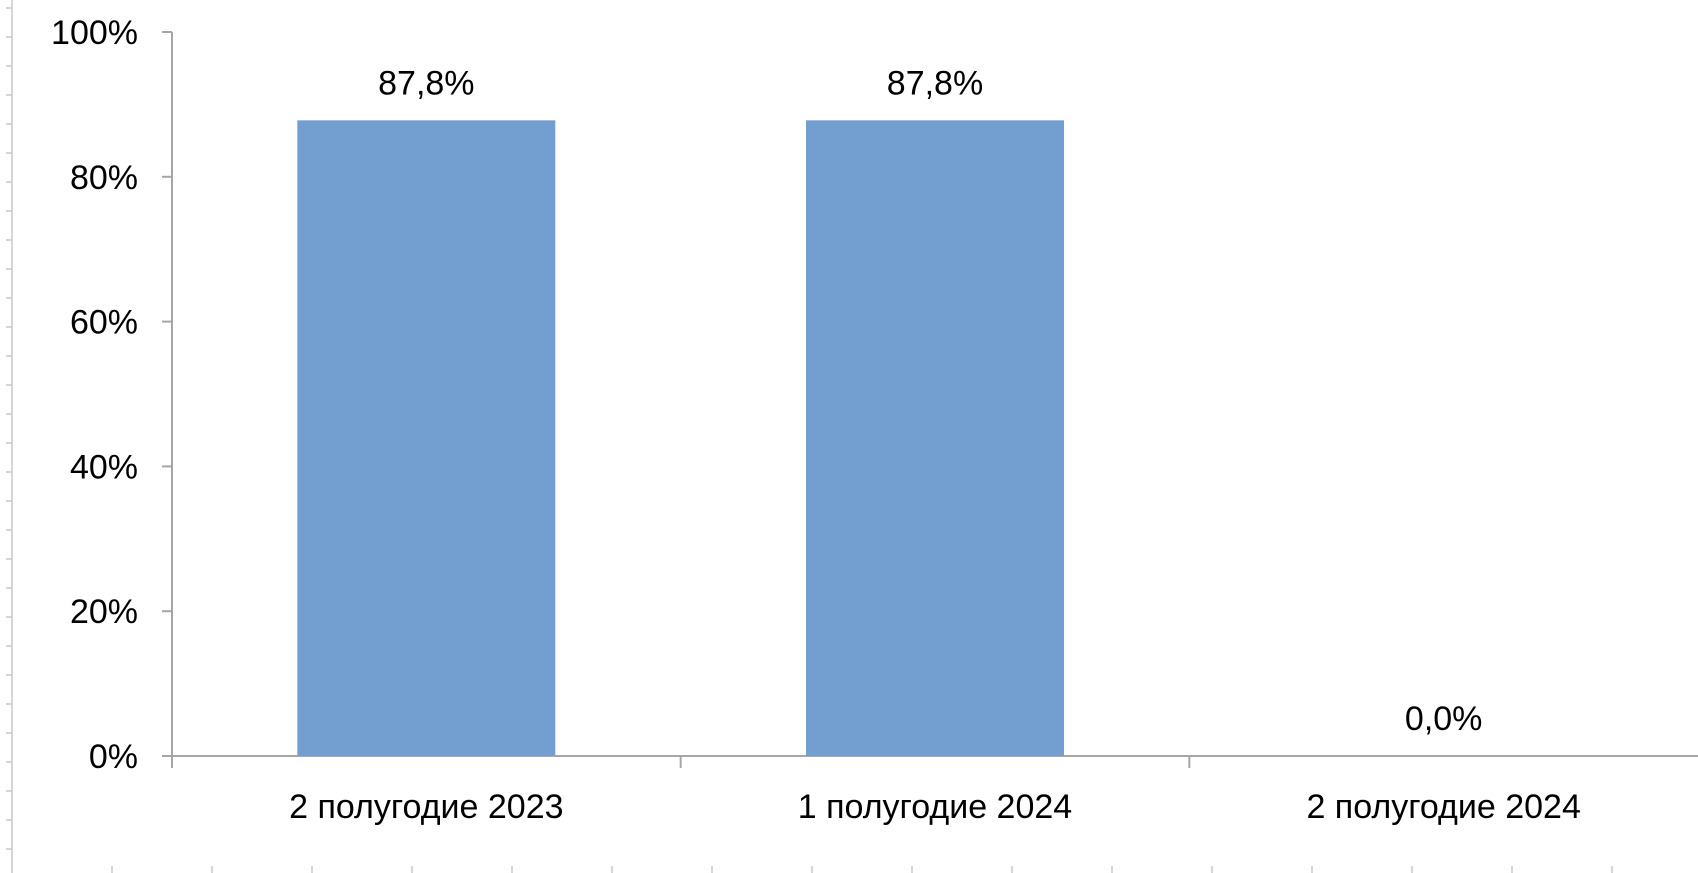 The height and width of the screenshot is (873, 1698). What do you see at coordinates (104, 178) in the screenshot?
I see `y-tick-label: 80%` at bounding box center [104, 178].